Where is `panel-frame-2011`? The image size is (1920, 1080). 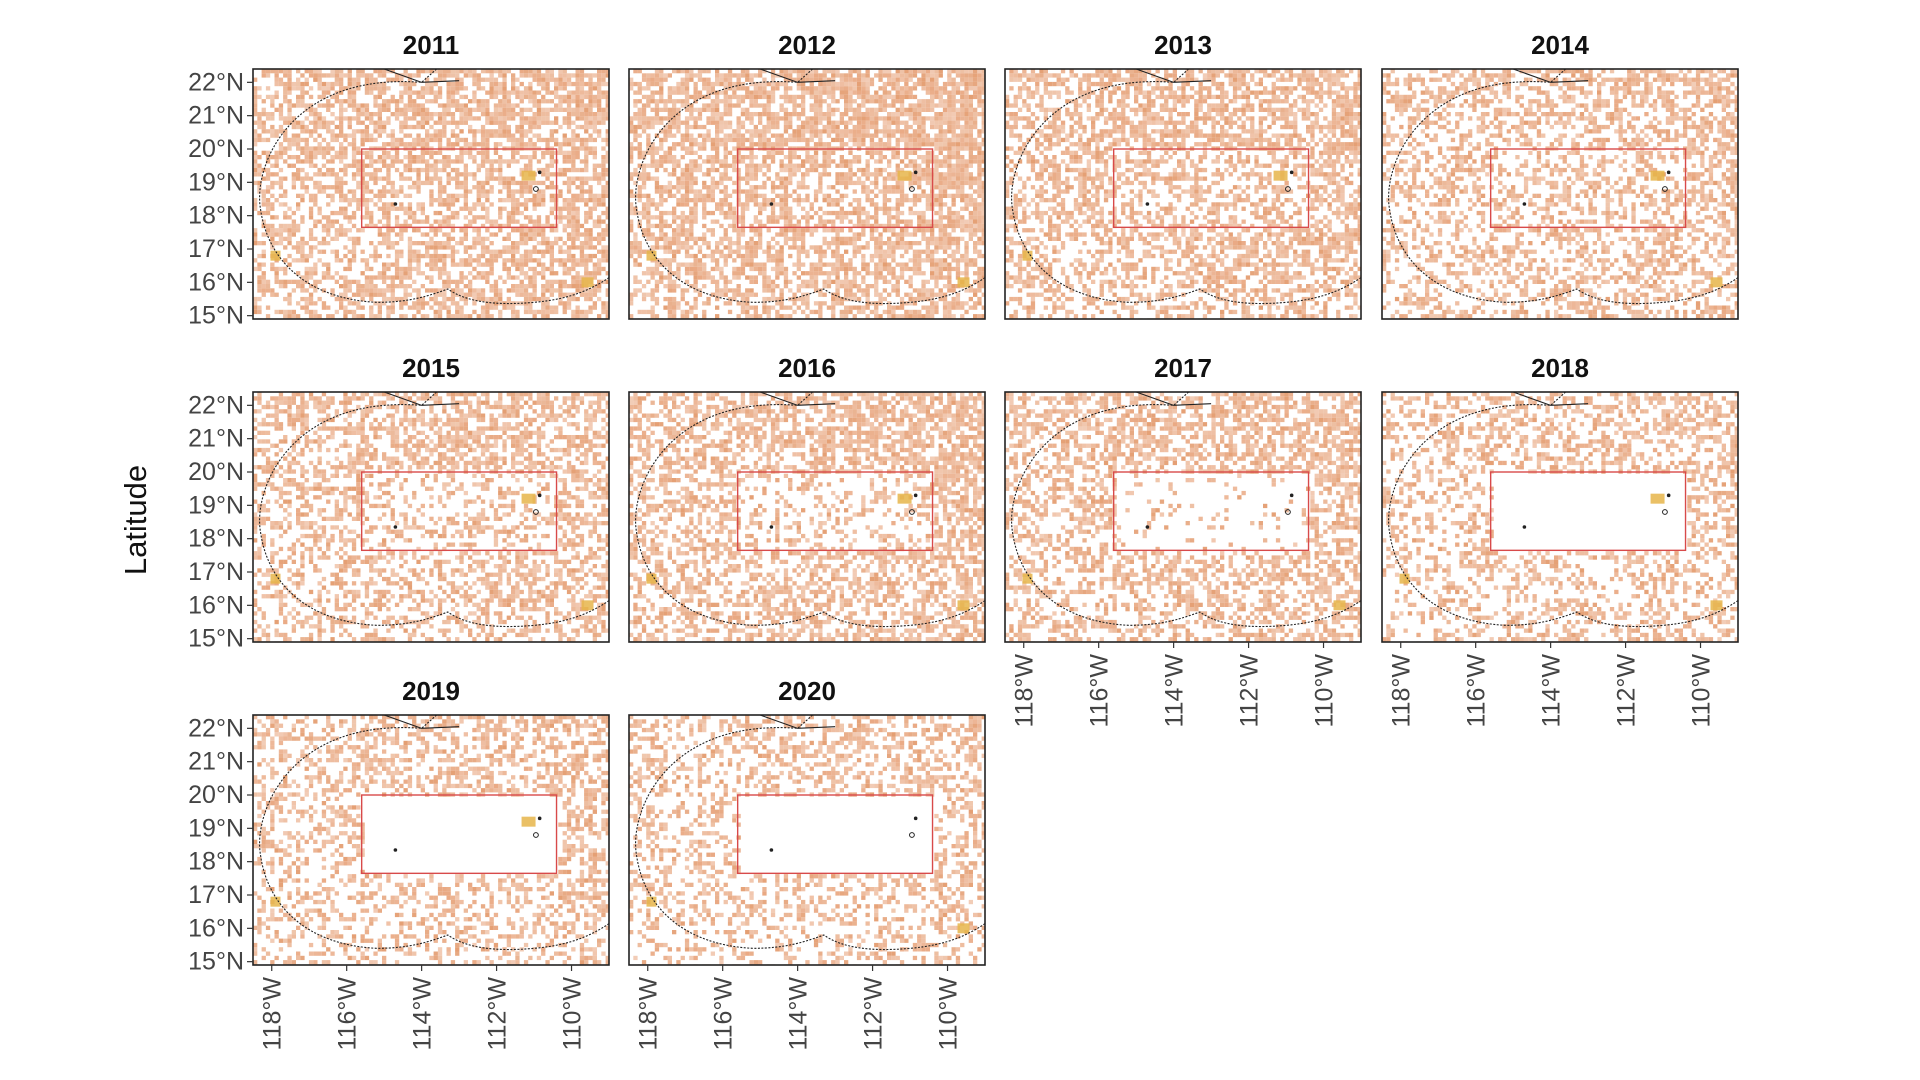
panel-frame-2011 is located at coordinates (431, 194).